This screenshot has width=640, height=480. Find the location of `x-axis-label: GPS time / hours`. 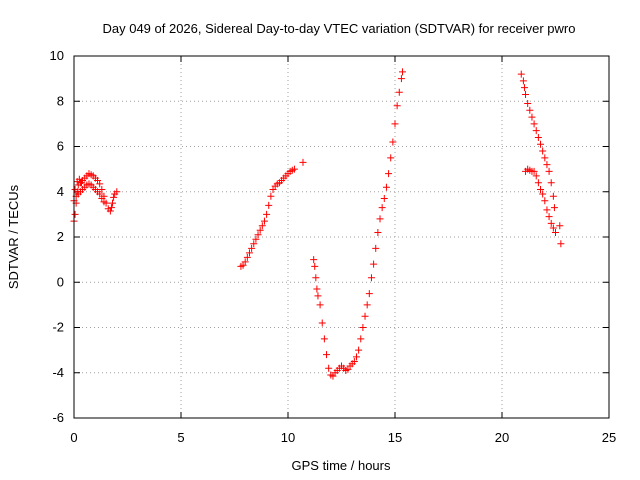

x-axis-label: GPS time / hours is located at coordinates (341, 465).